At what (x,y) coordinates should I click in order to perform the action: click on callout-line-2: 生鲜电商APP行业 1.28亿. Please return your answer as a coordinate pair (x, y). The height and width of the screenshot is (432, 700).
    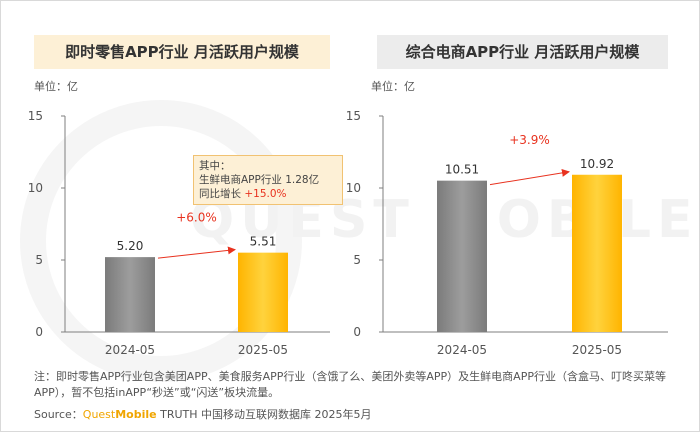
    Looking at the image, I should click on (268, 180).